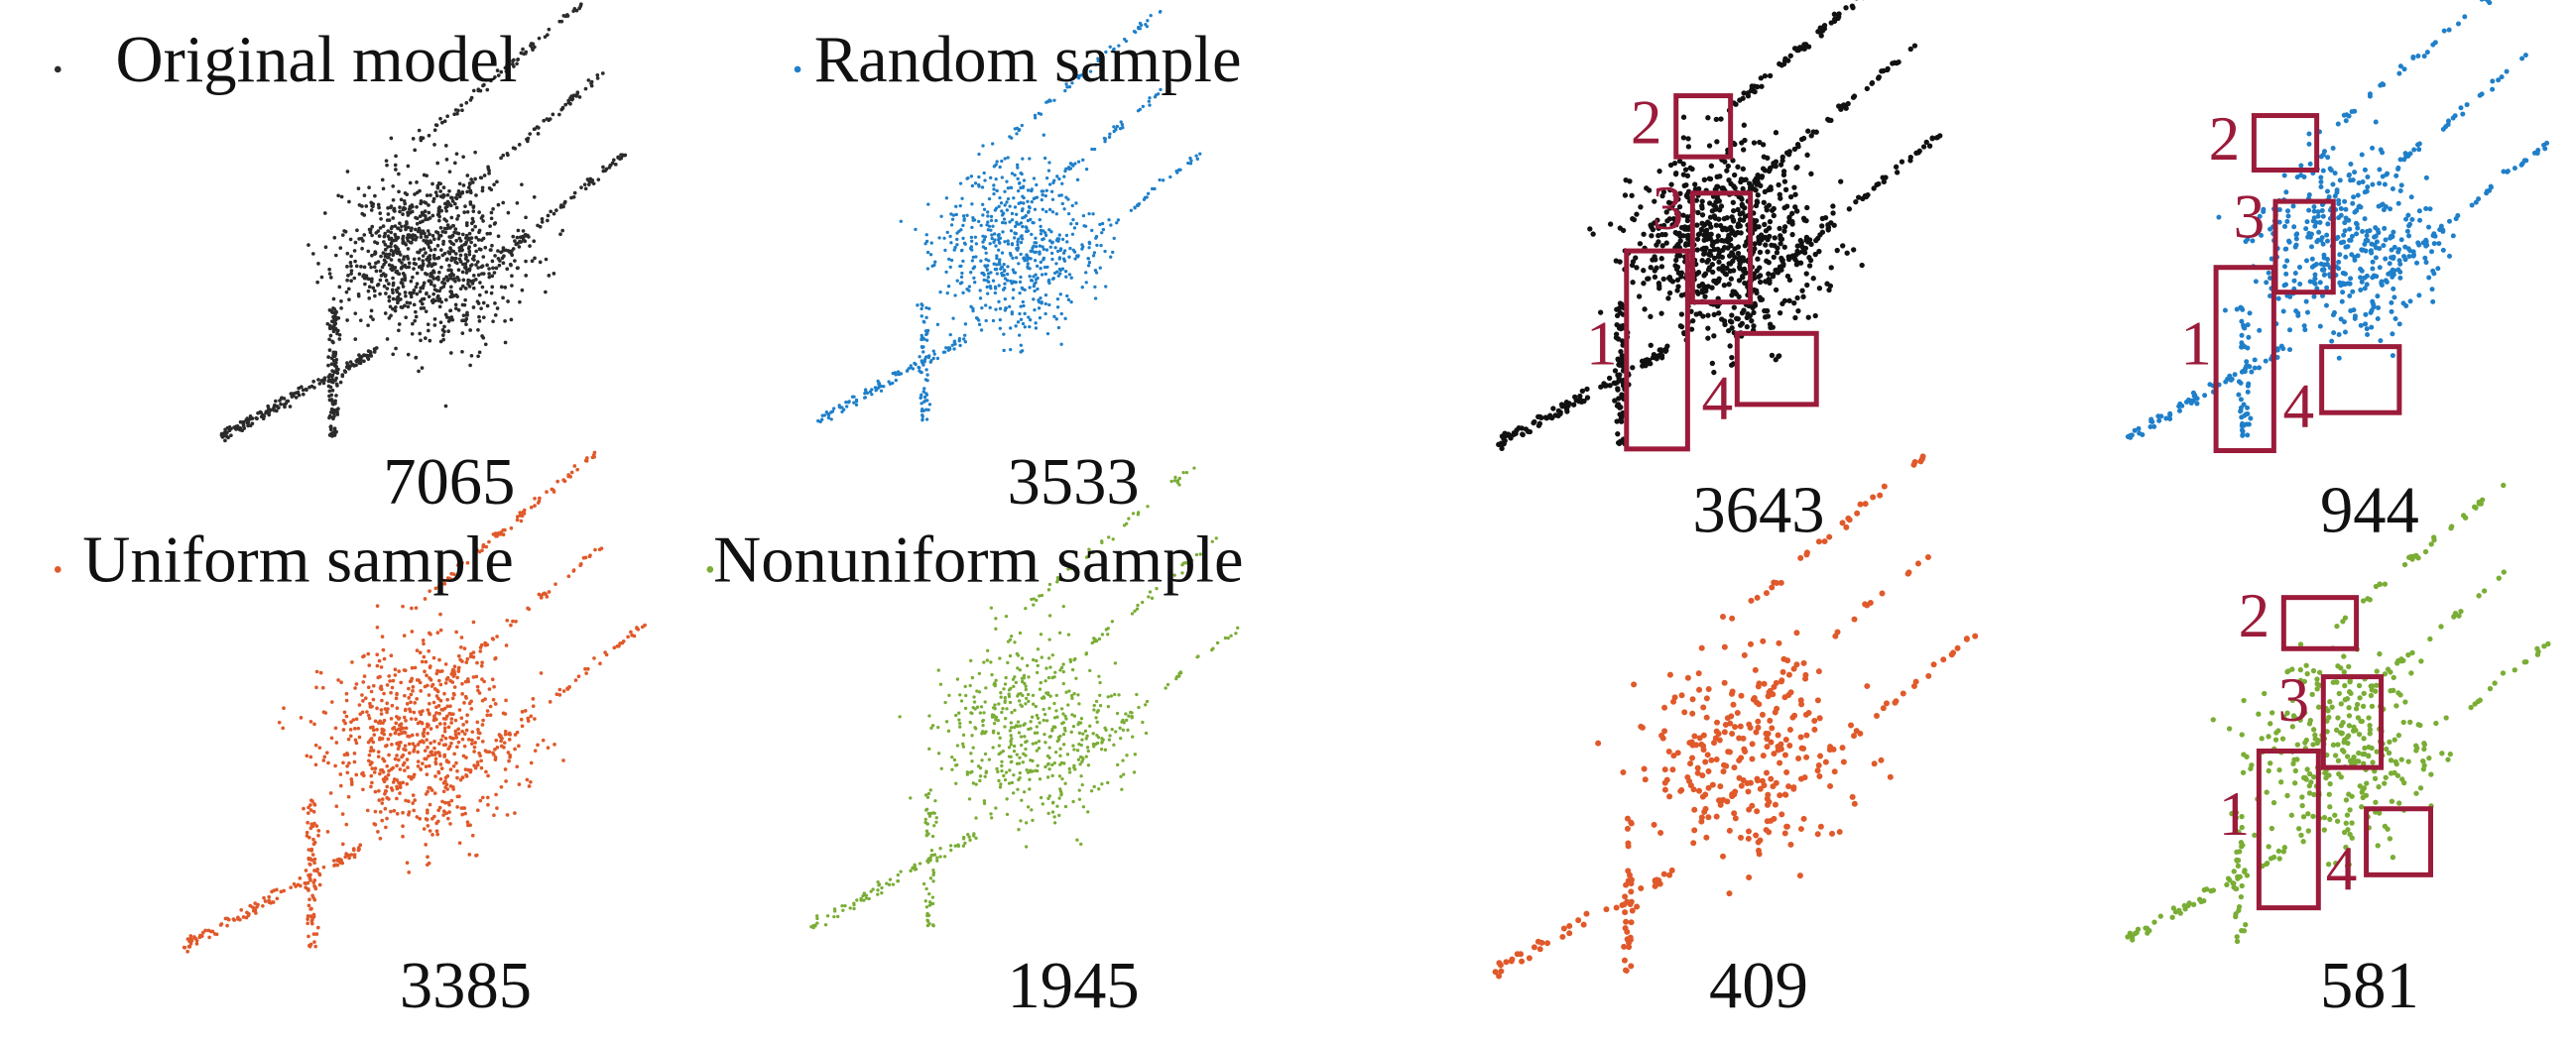 This screenshot has width=2576, height=1046. What do you see at coordinates (1758, 986) in the screenshot?
I see `sample-count: 409` at bounding box center [1758, 986].